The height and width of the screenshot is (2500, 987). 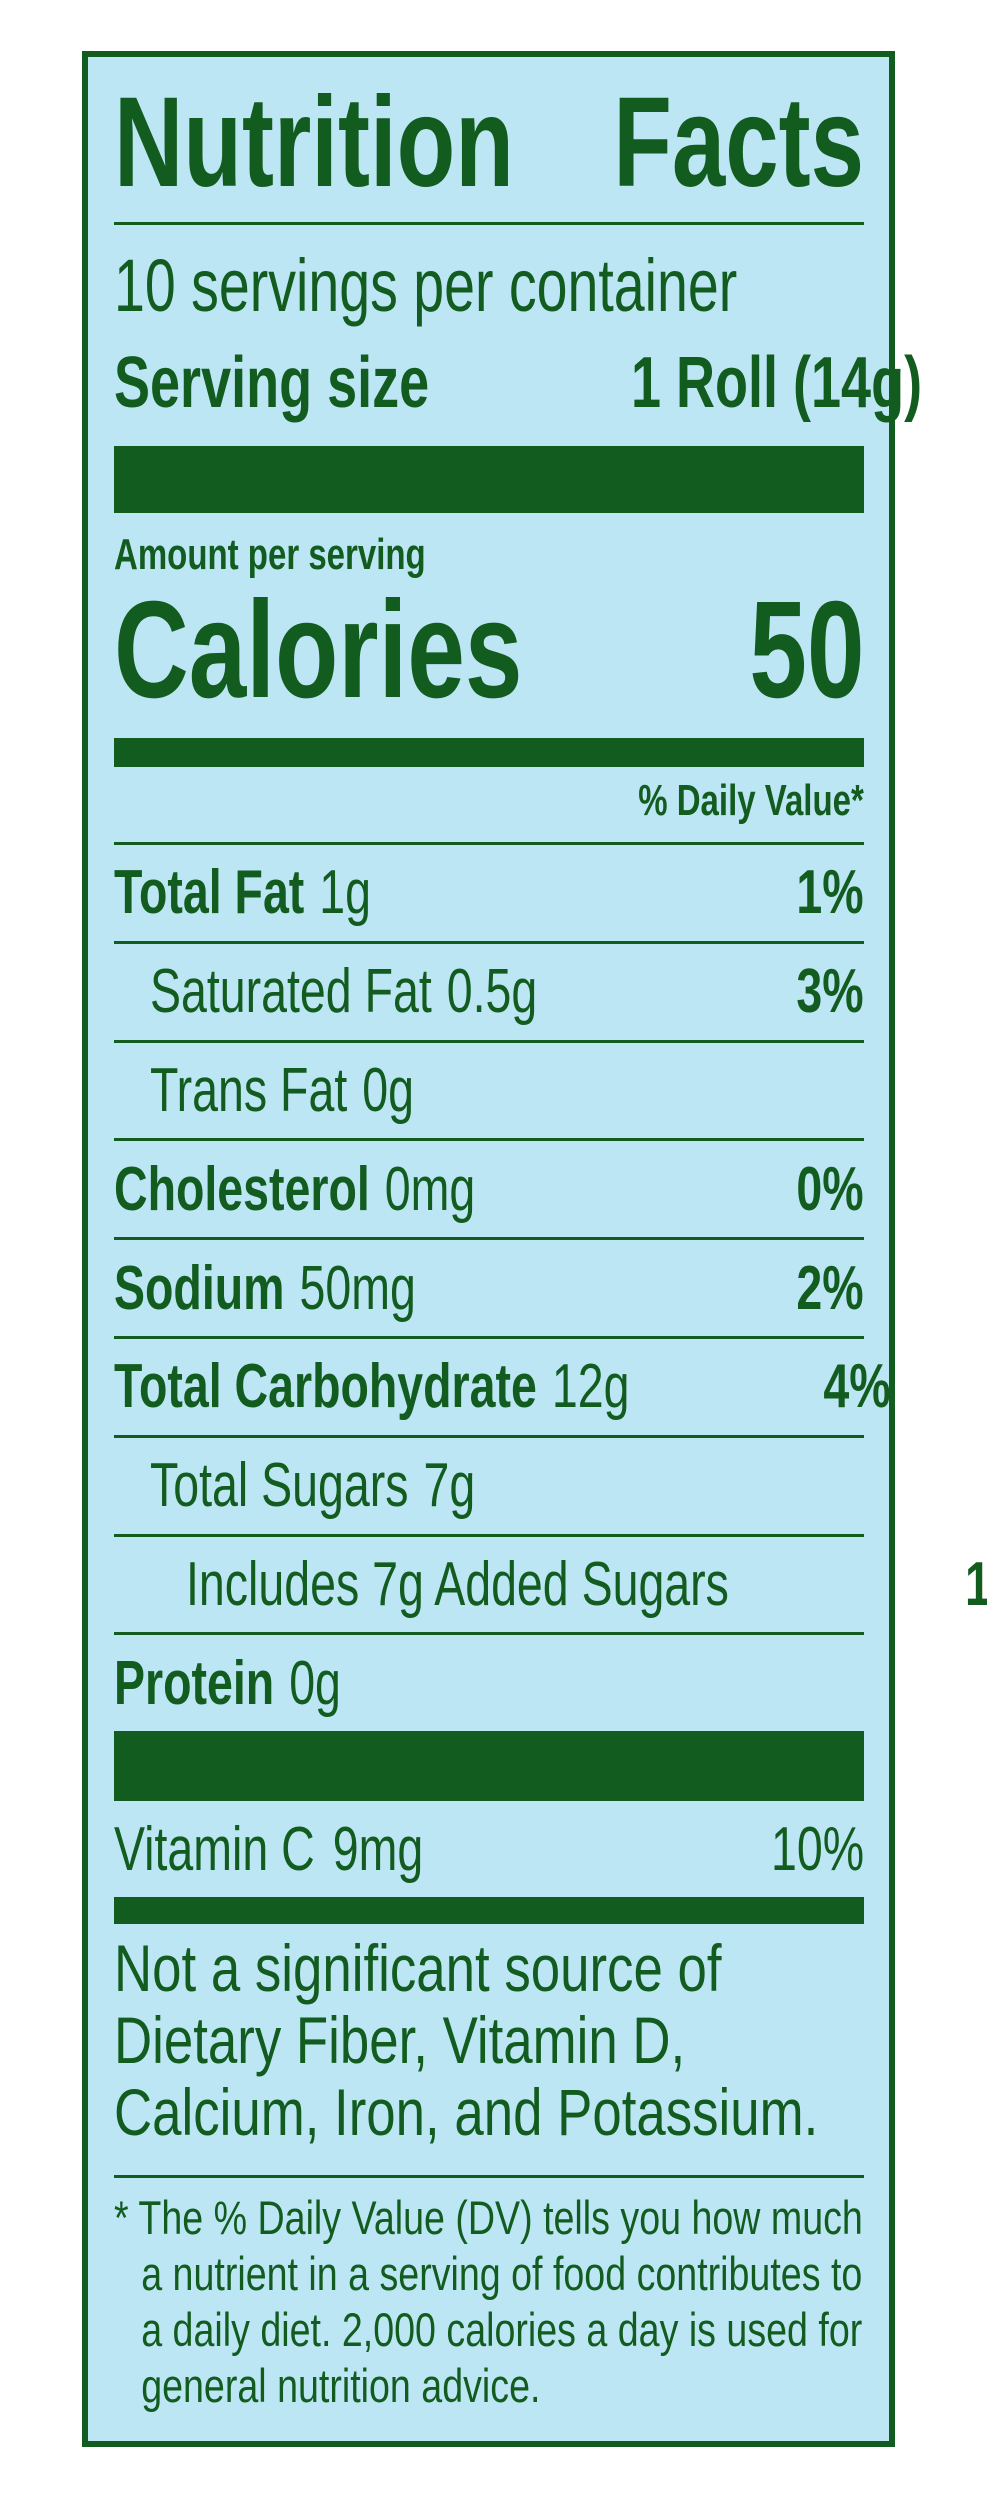 I want to click on nutrient-row: Total Carbohydrate 12g 4%, so click(x=502, y=1387).